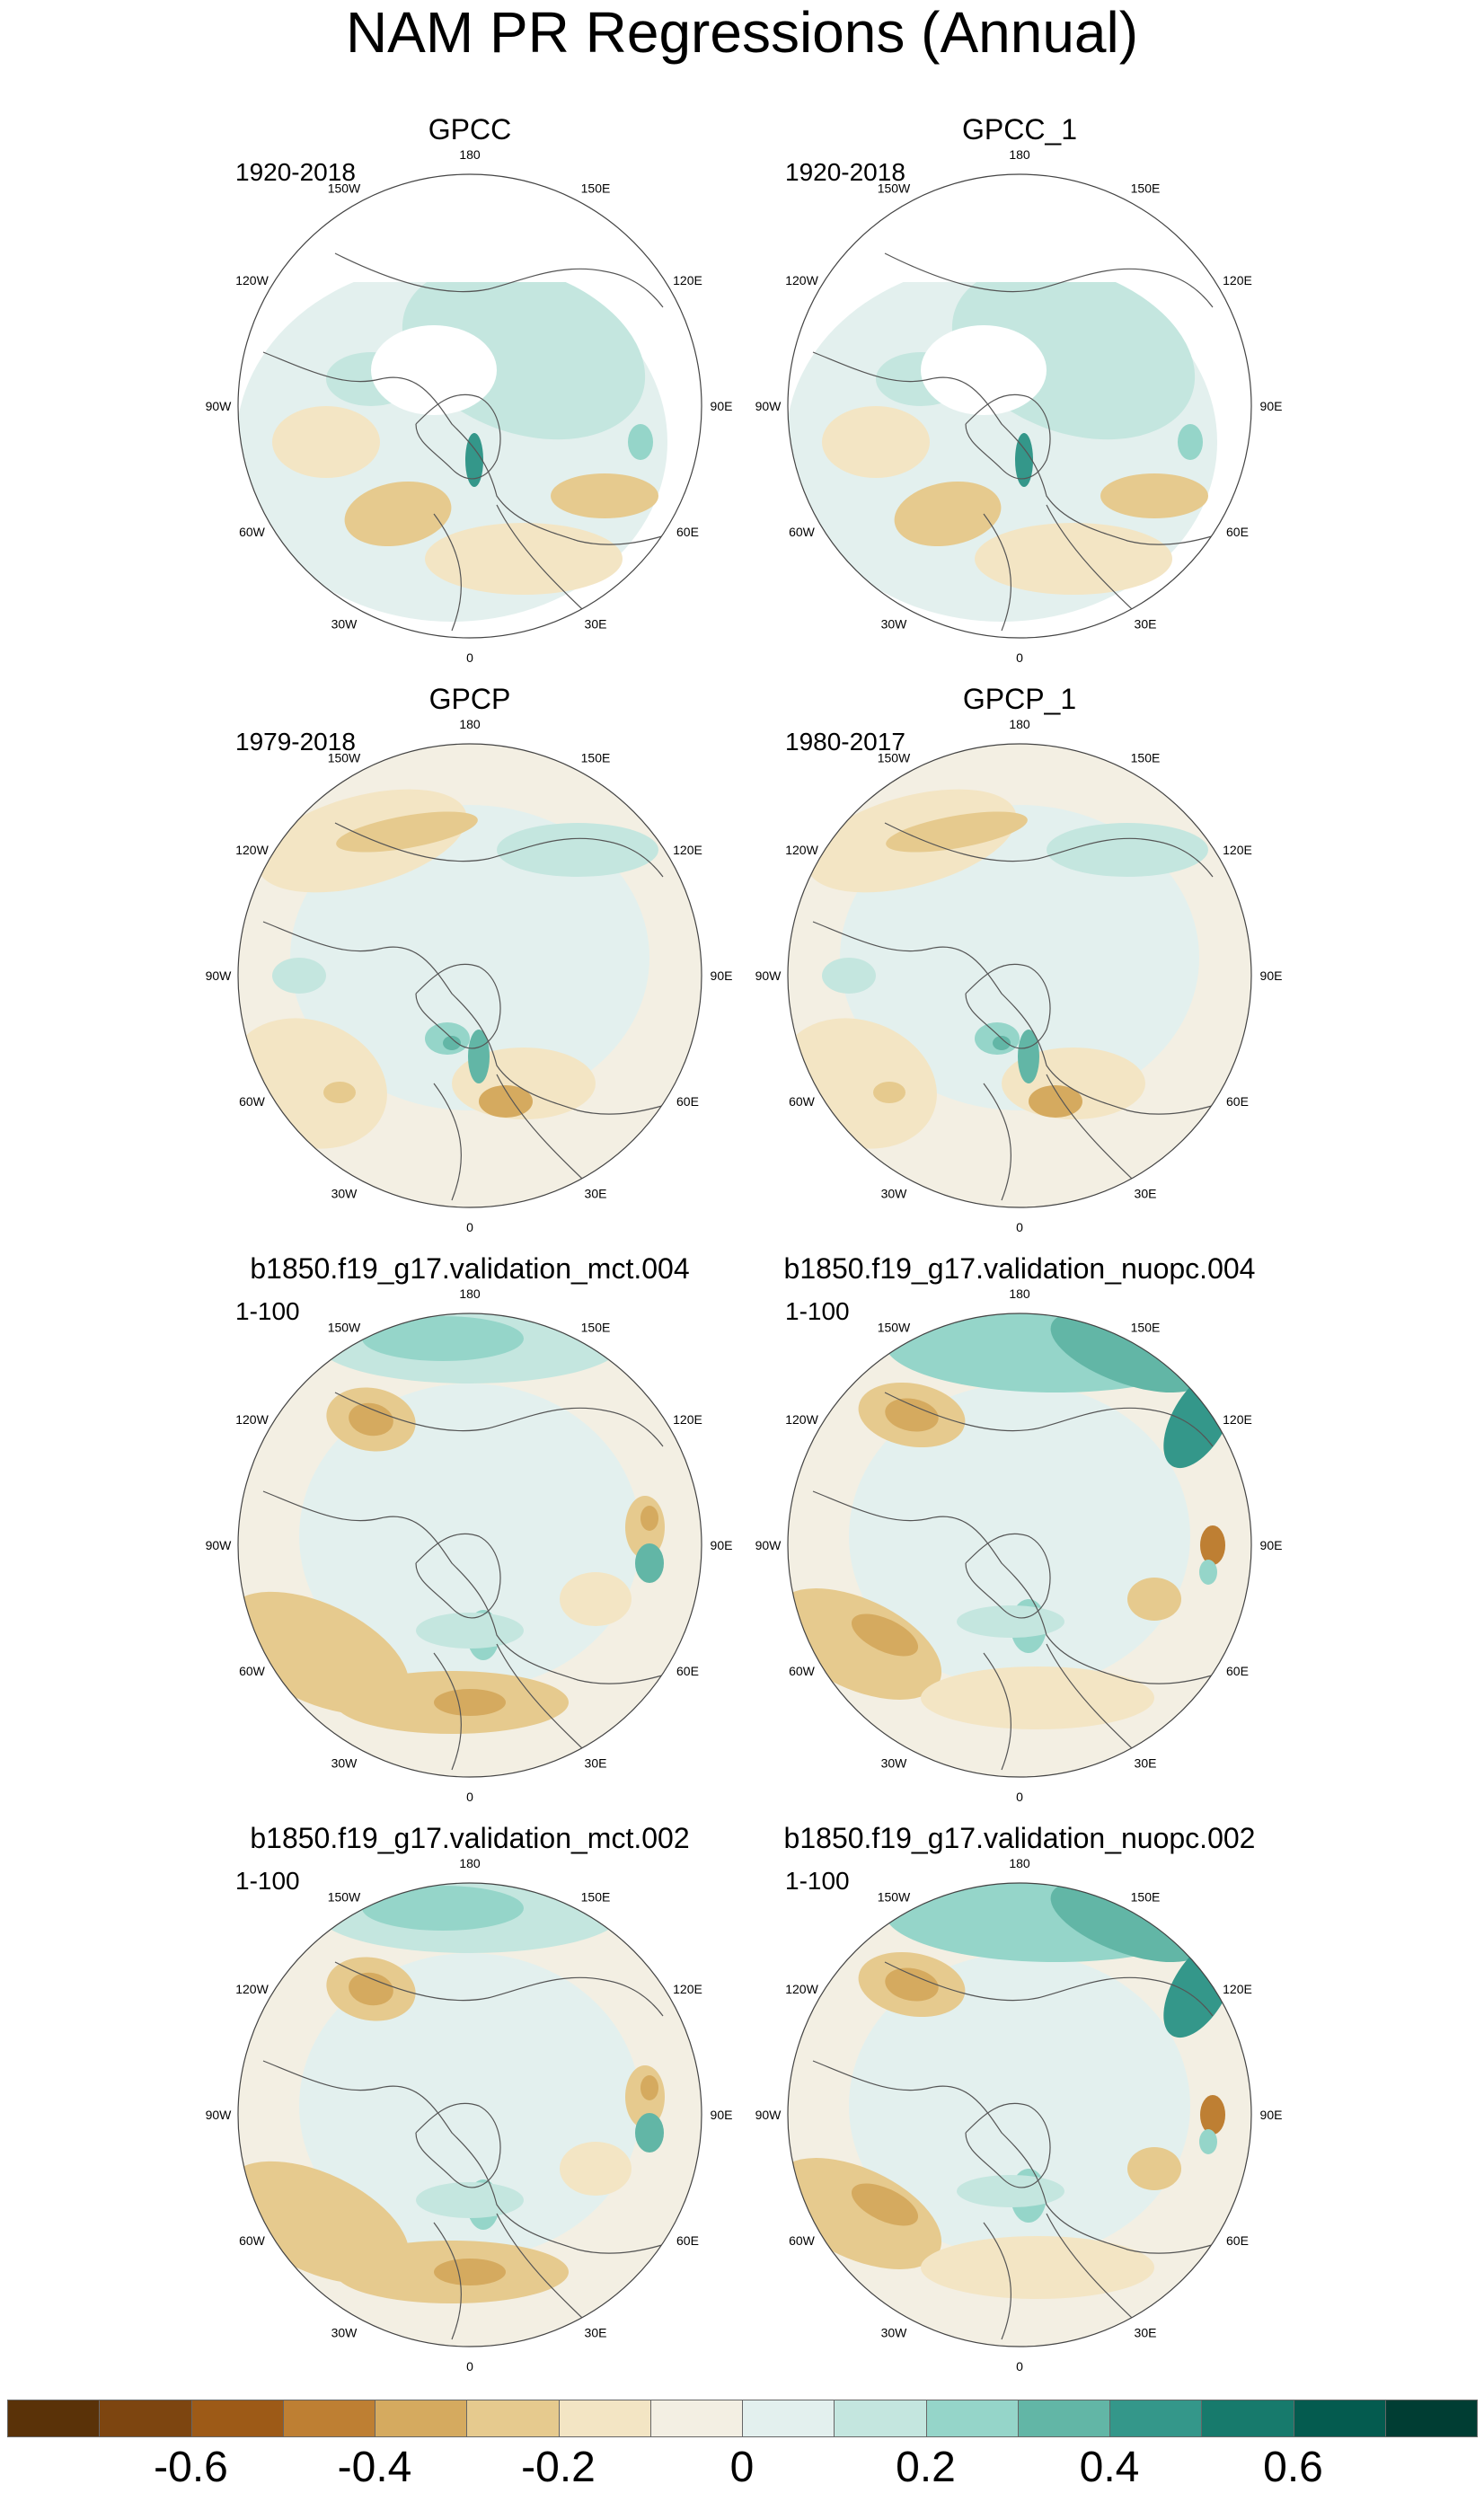  What do you see at coordinates (984, 370) in the screenshot?
I see `missing-data-region` at bounding box center [984, 370].